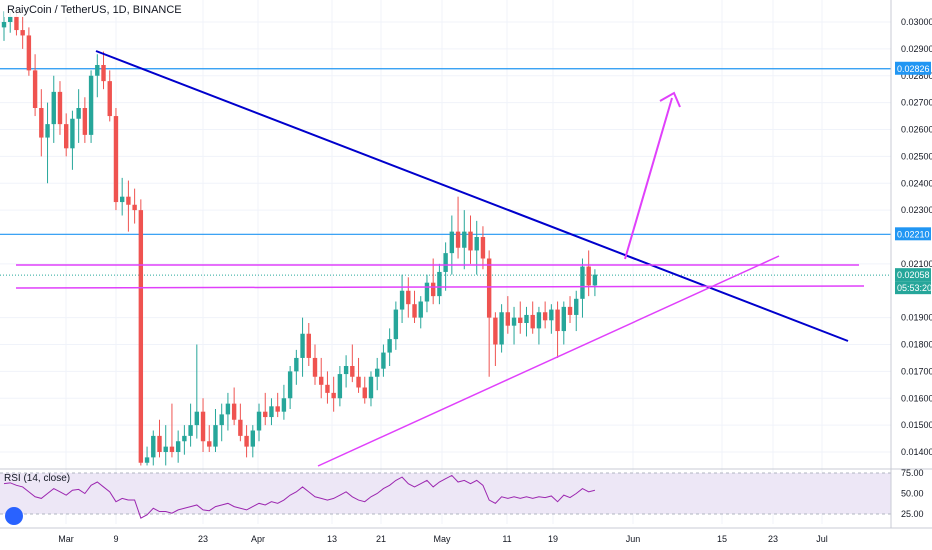 This screenshot has height=550, width=932. Describe the element at coordinates (299, 496) in the screenshot. I see `rsi-line` at that location.